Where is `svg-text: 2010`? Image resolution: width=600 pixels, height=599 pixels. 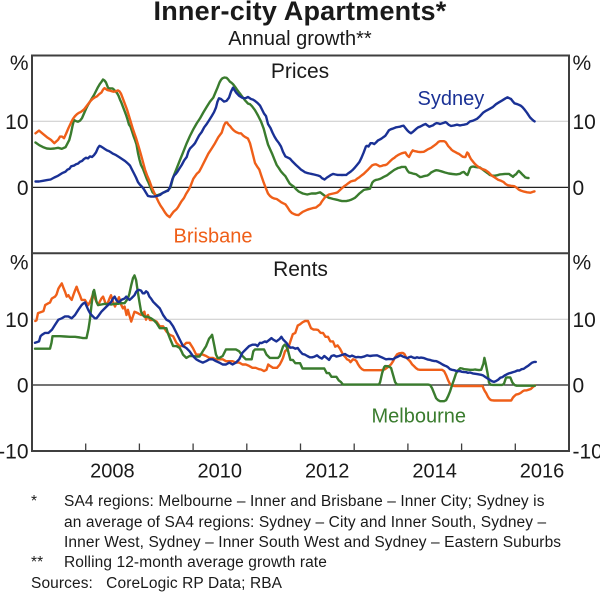
svg-text: 2010 is located at coordinates (220, 472).